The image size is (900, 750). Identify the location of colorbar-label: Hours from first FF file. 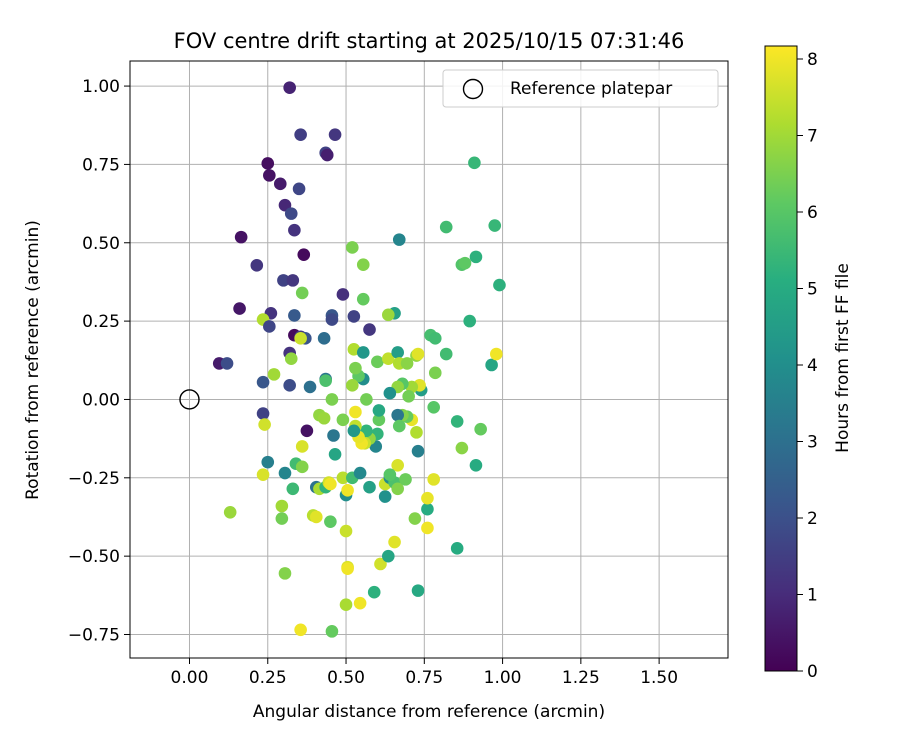
(843, 358).